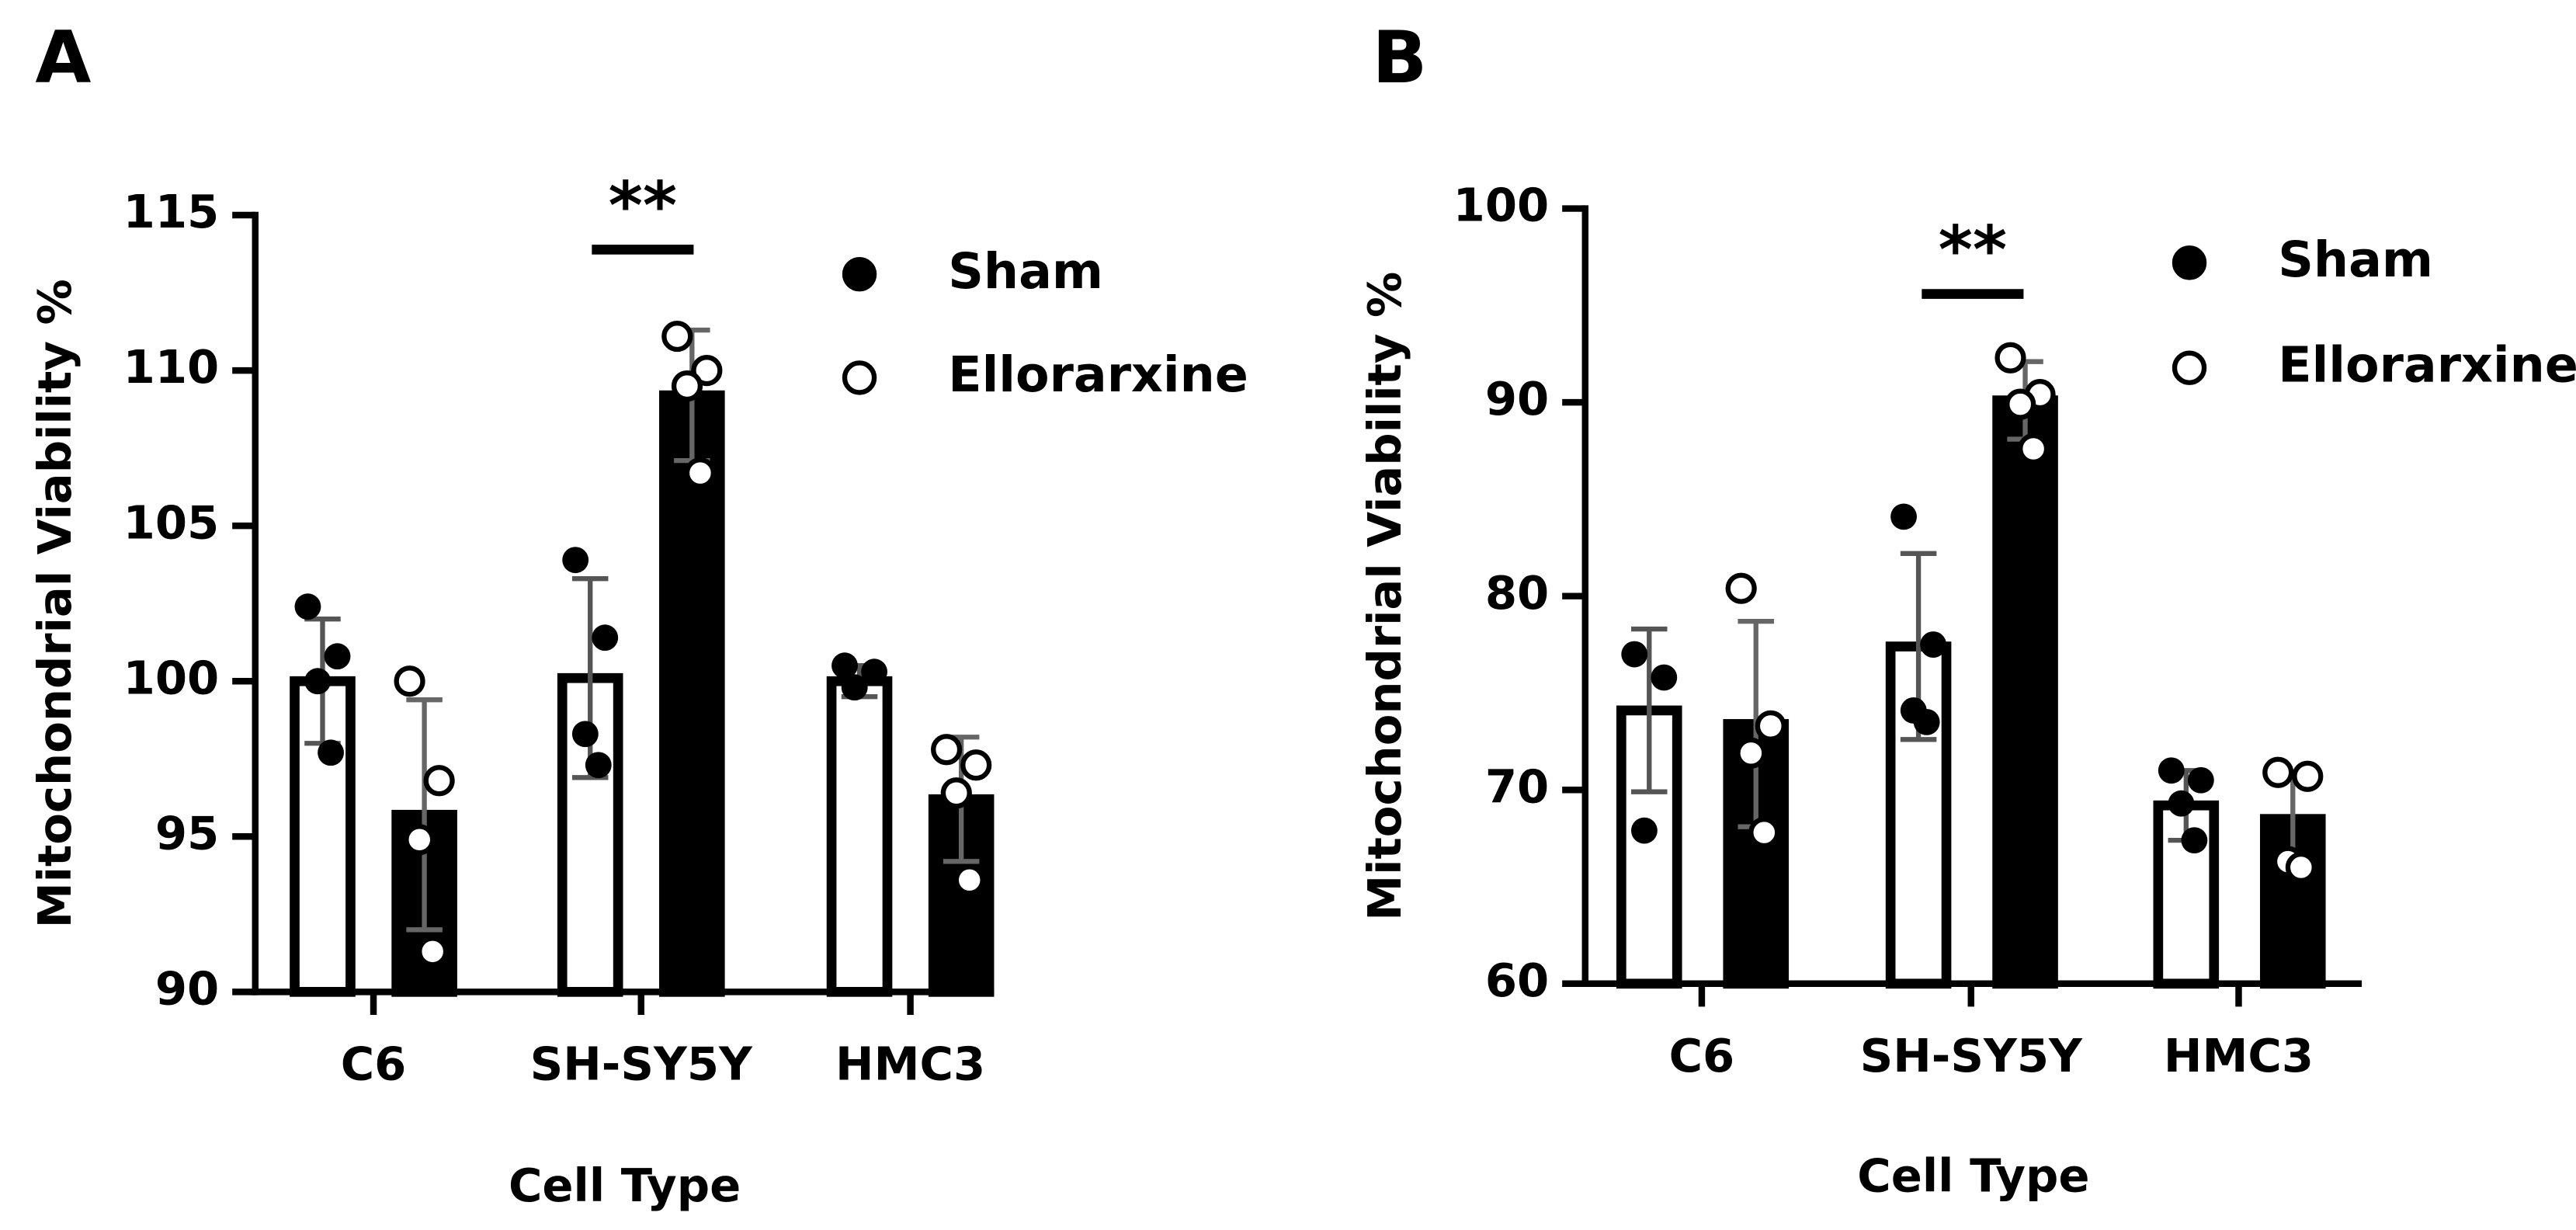  I want to click on panel-label: A, so click(63, 57).